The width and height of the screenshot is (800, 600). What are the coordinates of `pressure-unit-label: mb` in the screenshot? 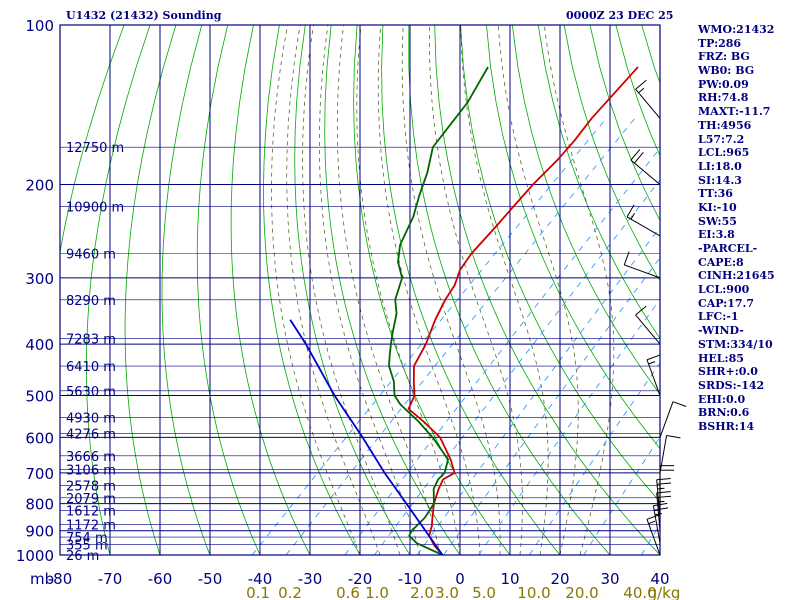 It's located at (42, 579).